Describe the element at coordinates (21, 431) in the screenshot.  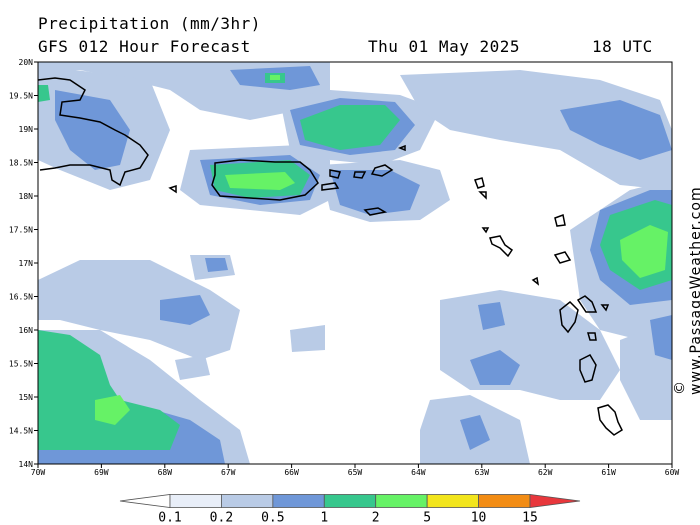
I see `y-tick-label: 14.5N` at that location.